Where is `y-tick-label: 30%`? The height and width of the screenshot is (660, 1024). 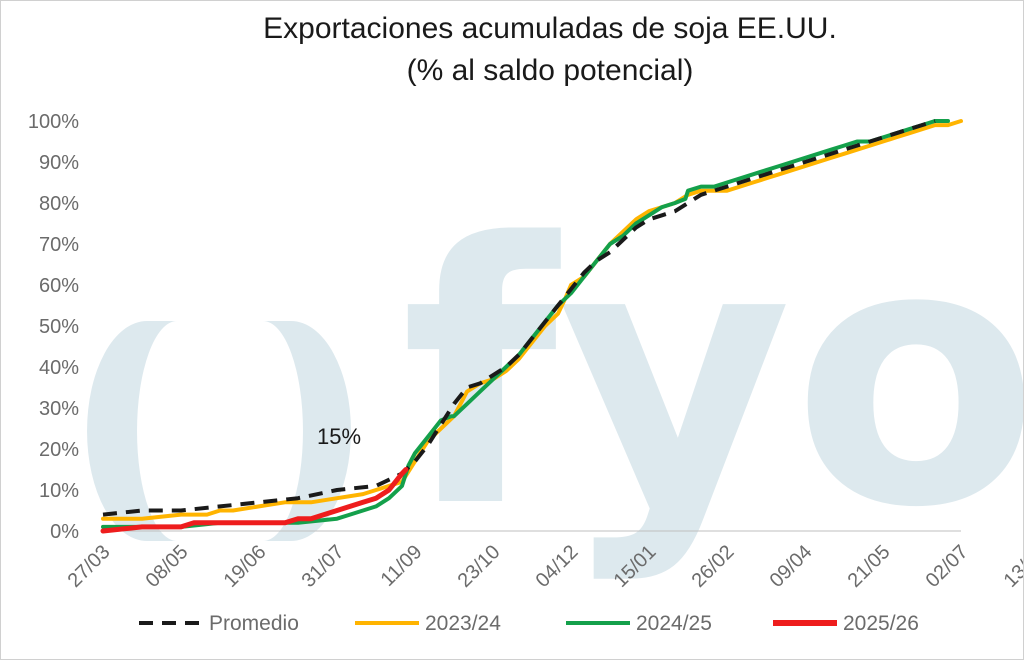
y-tick-label: 30% is located at coordinates (59, 409).